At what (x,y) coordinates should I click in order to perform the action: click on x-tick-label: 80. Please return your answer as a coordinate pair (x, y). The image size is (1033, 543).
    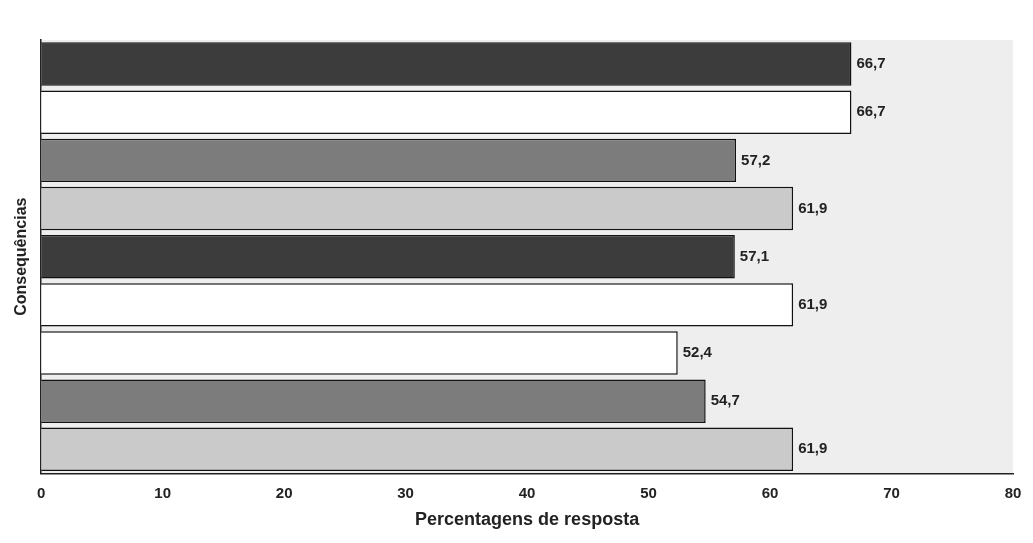
    Looking at the image, I should click on (1013, 492).